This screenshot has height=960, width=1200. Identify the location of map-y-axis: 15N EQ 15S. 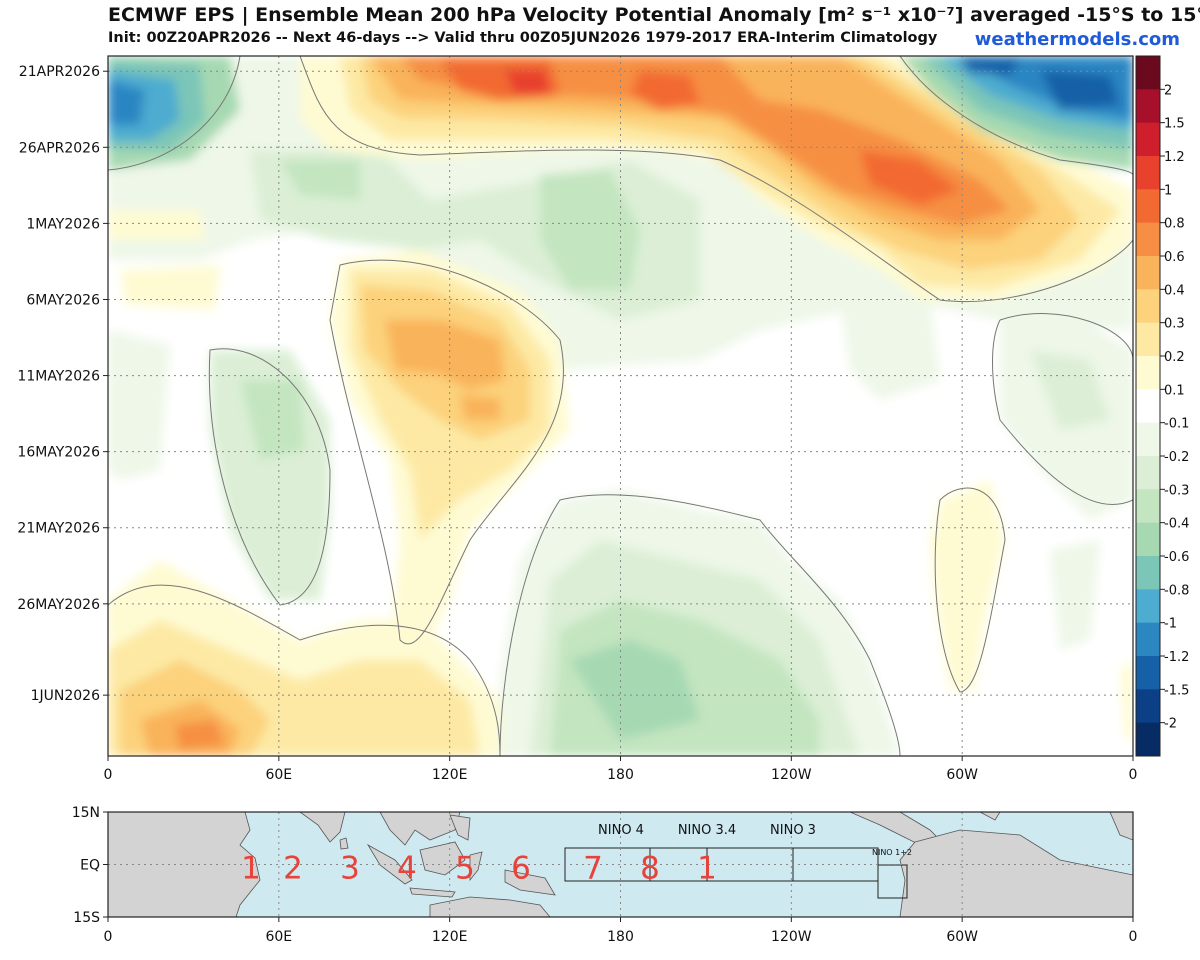
(90, 865).